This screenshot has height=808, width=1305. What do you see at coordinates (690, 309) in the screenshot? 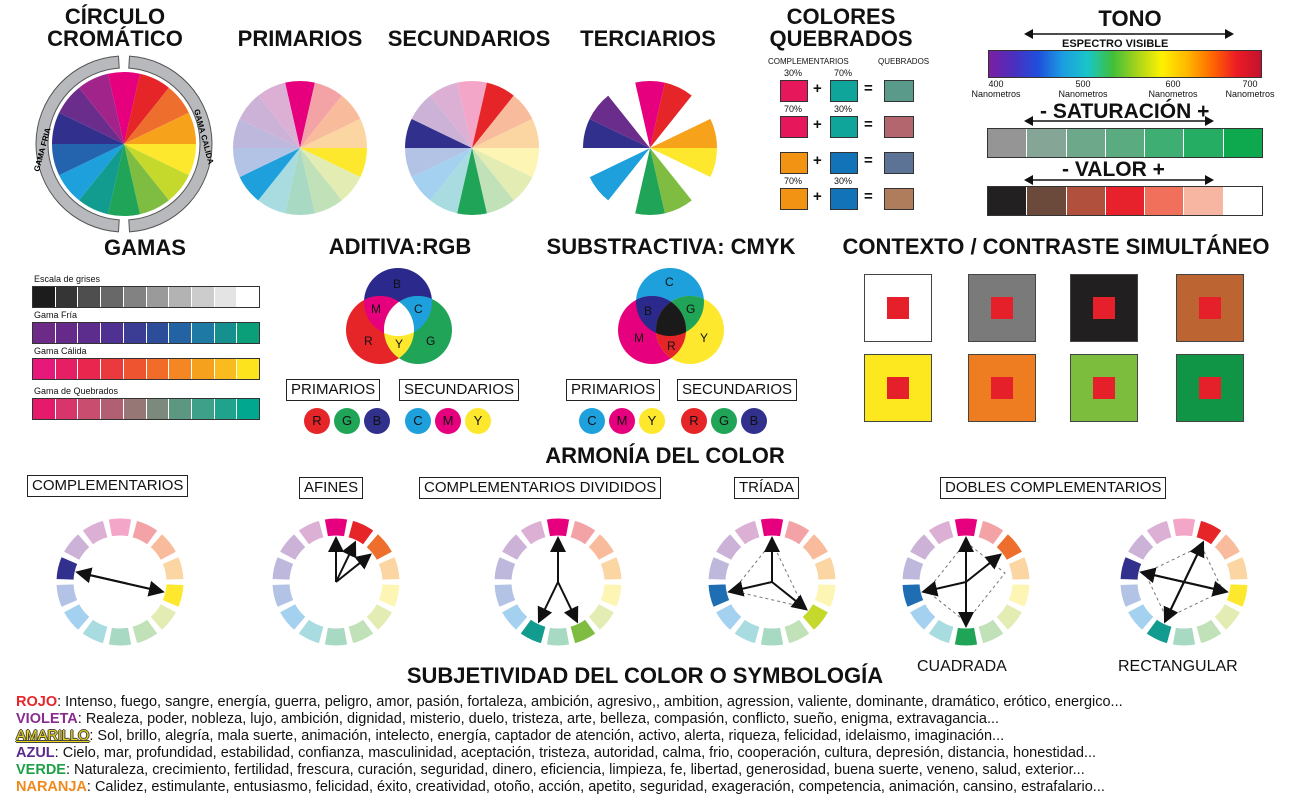
I see `cmyk-g-label: G` at bounding box center [690, 309].